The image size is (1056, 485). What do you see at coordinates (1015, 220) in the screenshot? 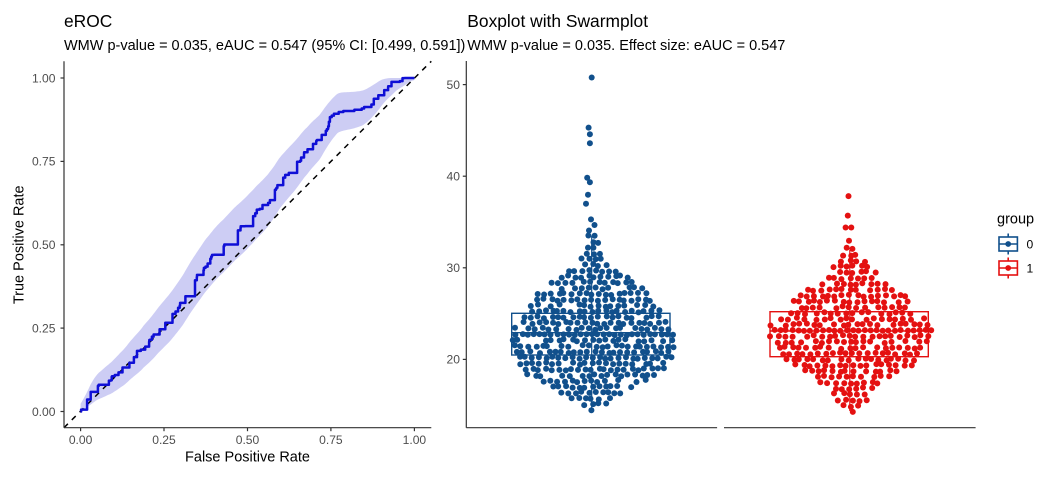
I see `svg-text: group` at bounding box center [1015, 220].